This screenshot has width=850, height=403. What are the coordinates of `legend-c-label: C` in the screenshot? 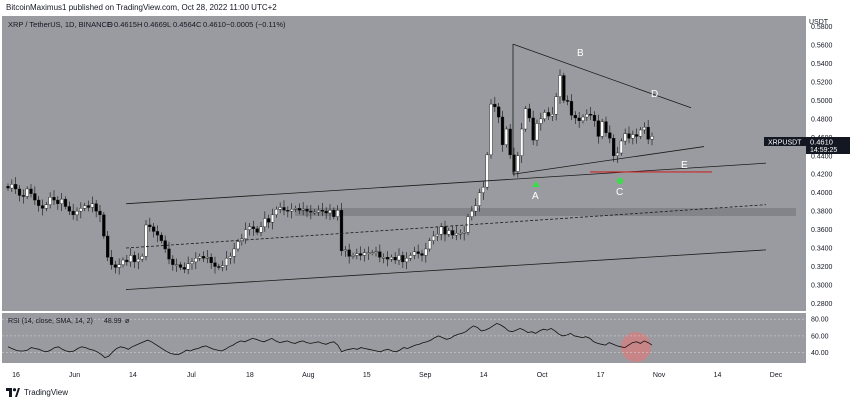 It's located at (199, 24).